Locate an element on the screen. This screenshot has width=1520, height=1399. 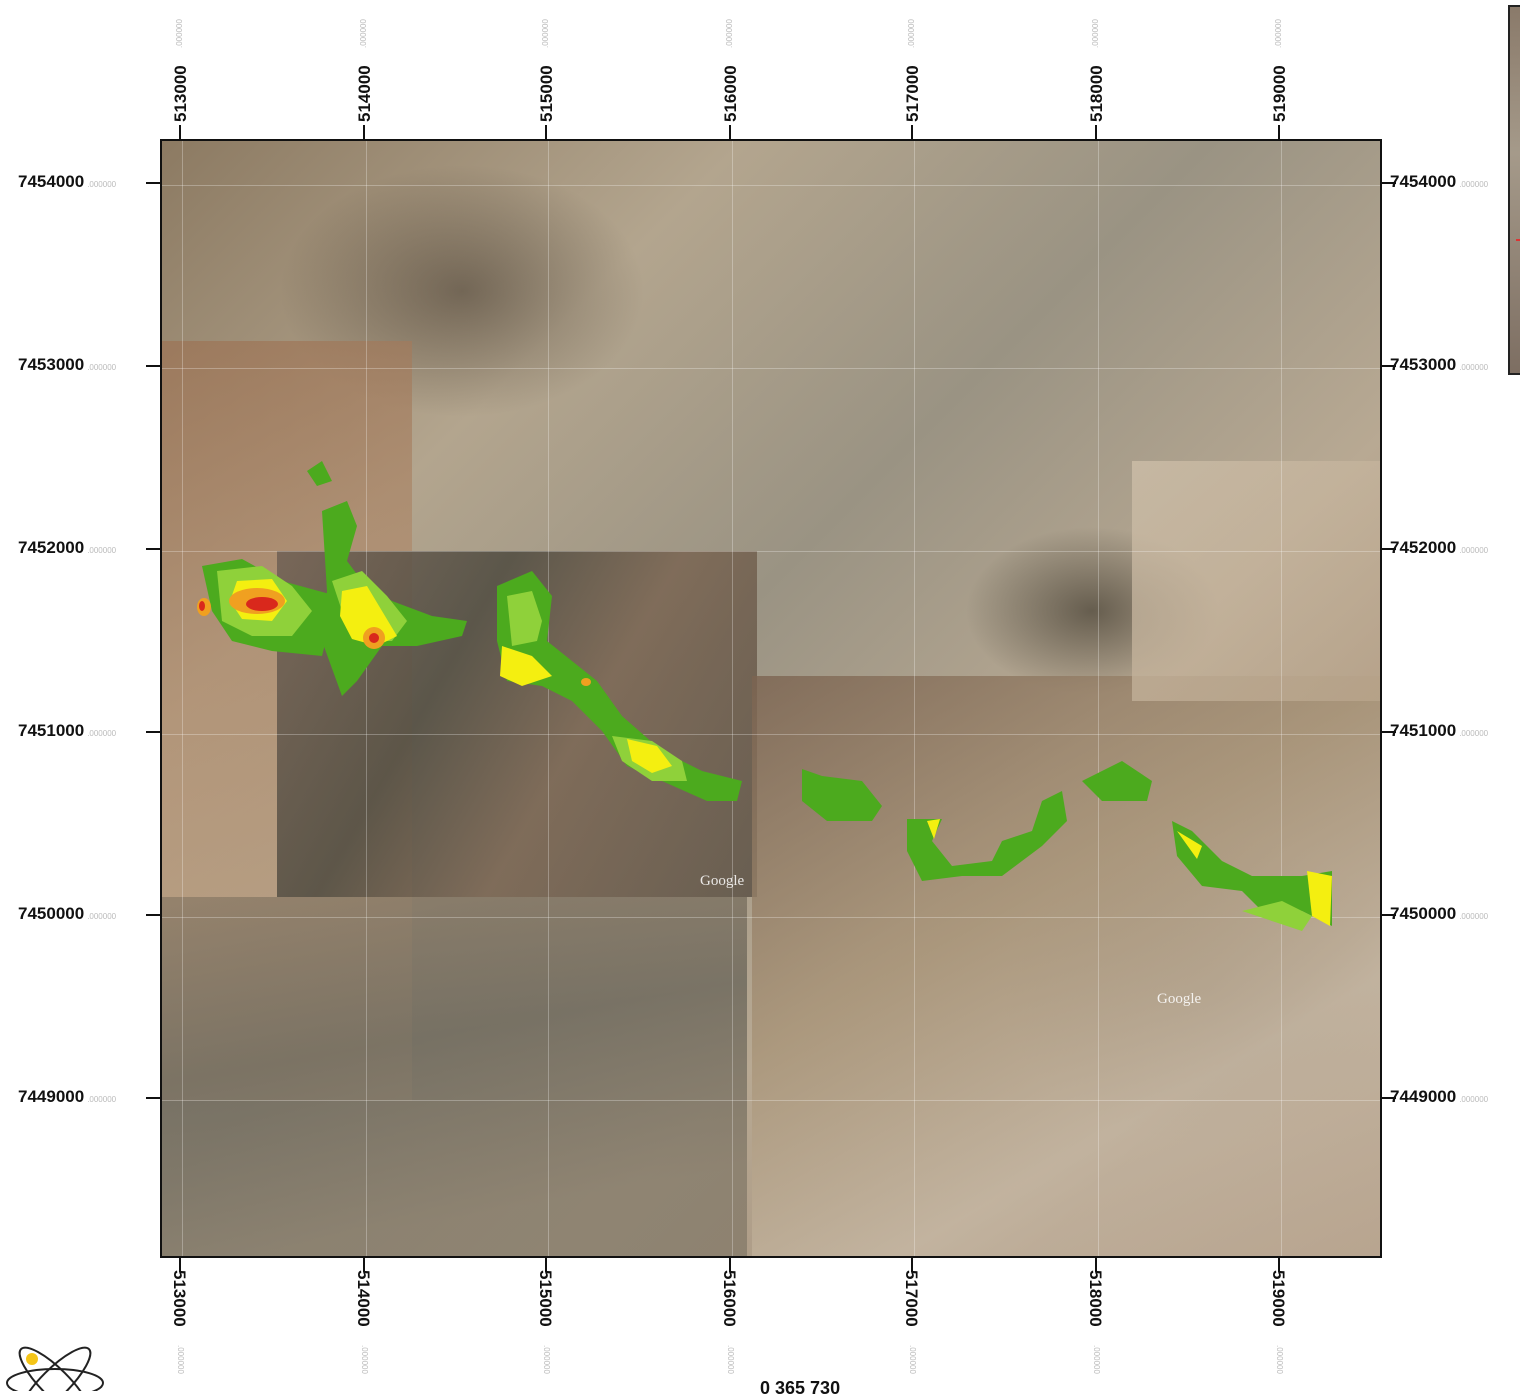
y-tick-label-left: 7453000.000000 is located at coordinates (67, 365).